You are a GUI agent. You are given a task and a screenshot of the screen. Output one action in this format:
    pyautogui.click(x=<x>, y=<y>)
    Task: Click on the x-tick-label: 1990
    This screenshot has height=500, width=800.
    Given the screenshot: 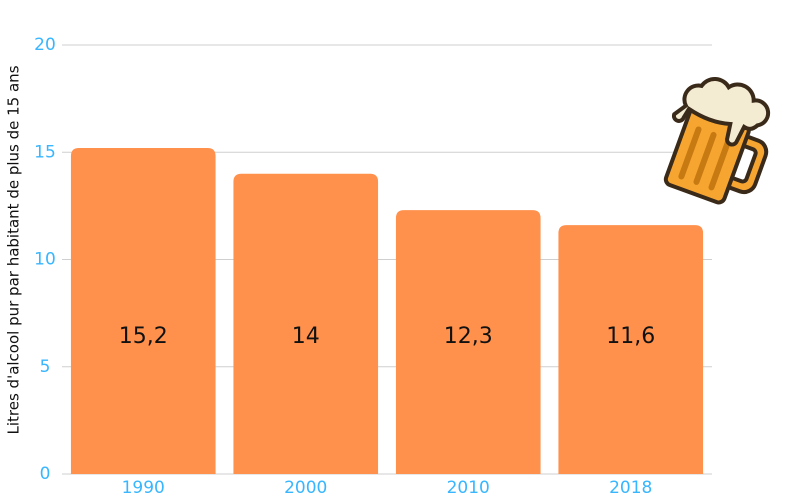 What is the action you would take?
    pyautogui.click(x=143, y=488)
    